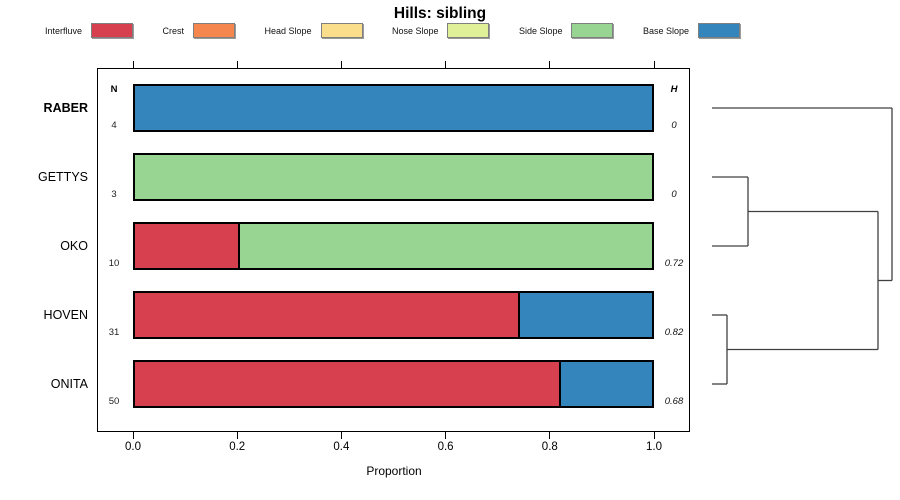  Describe the element at coordinates (674, 263) in the screenshot. I see `h-value-oko: 0.72` at that location.